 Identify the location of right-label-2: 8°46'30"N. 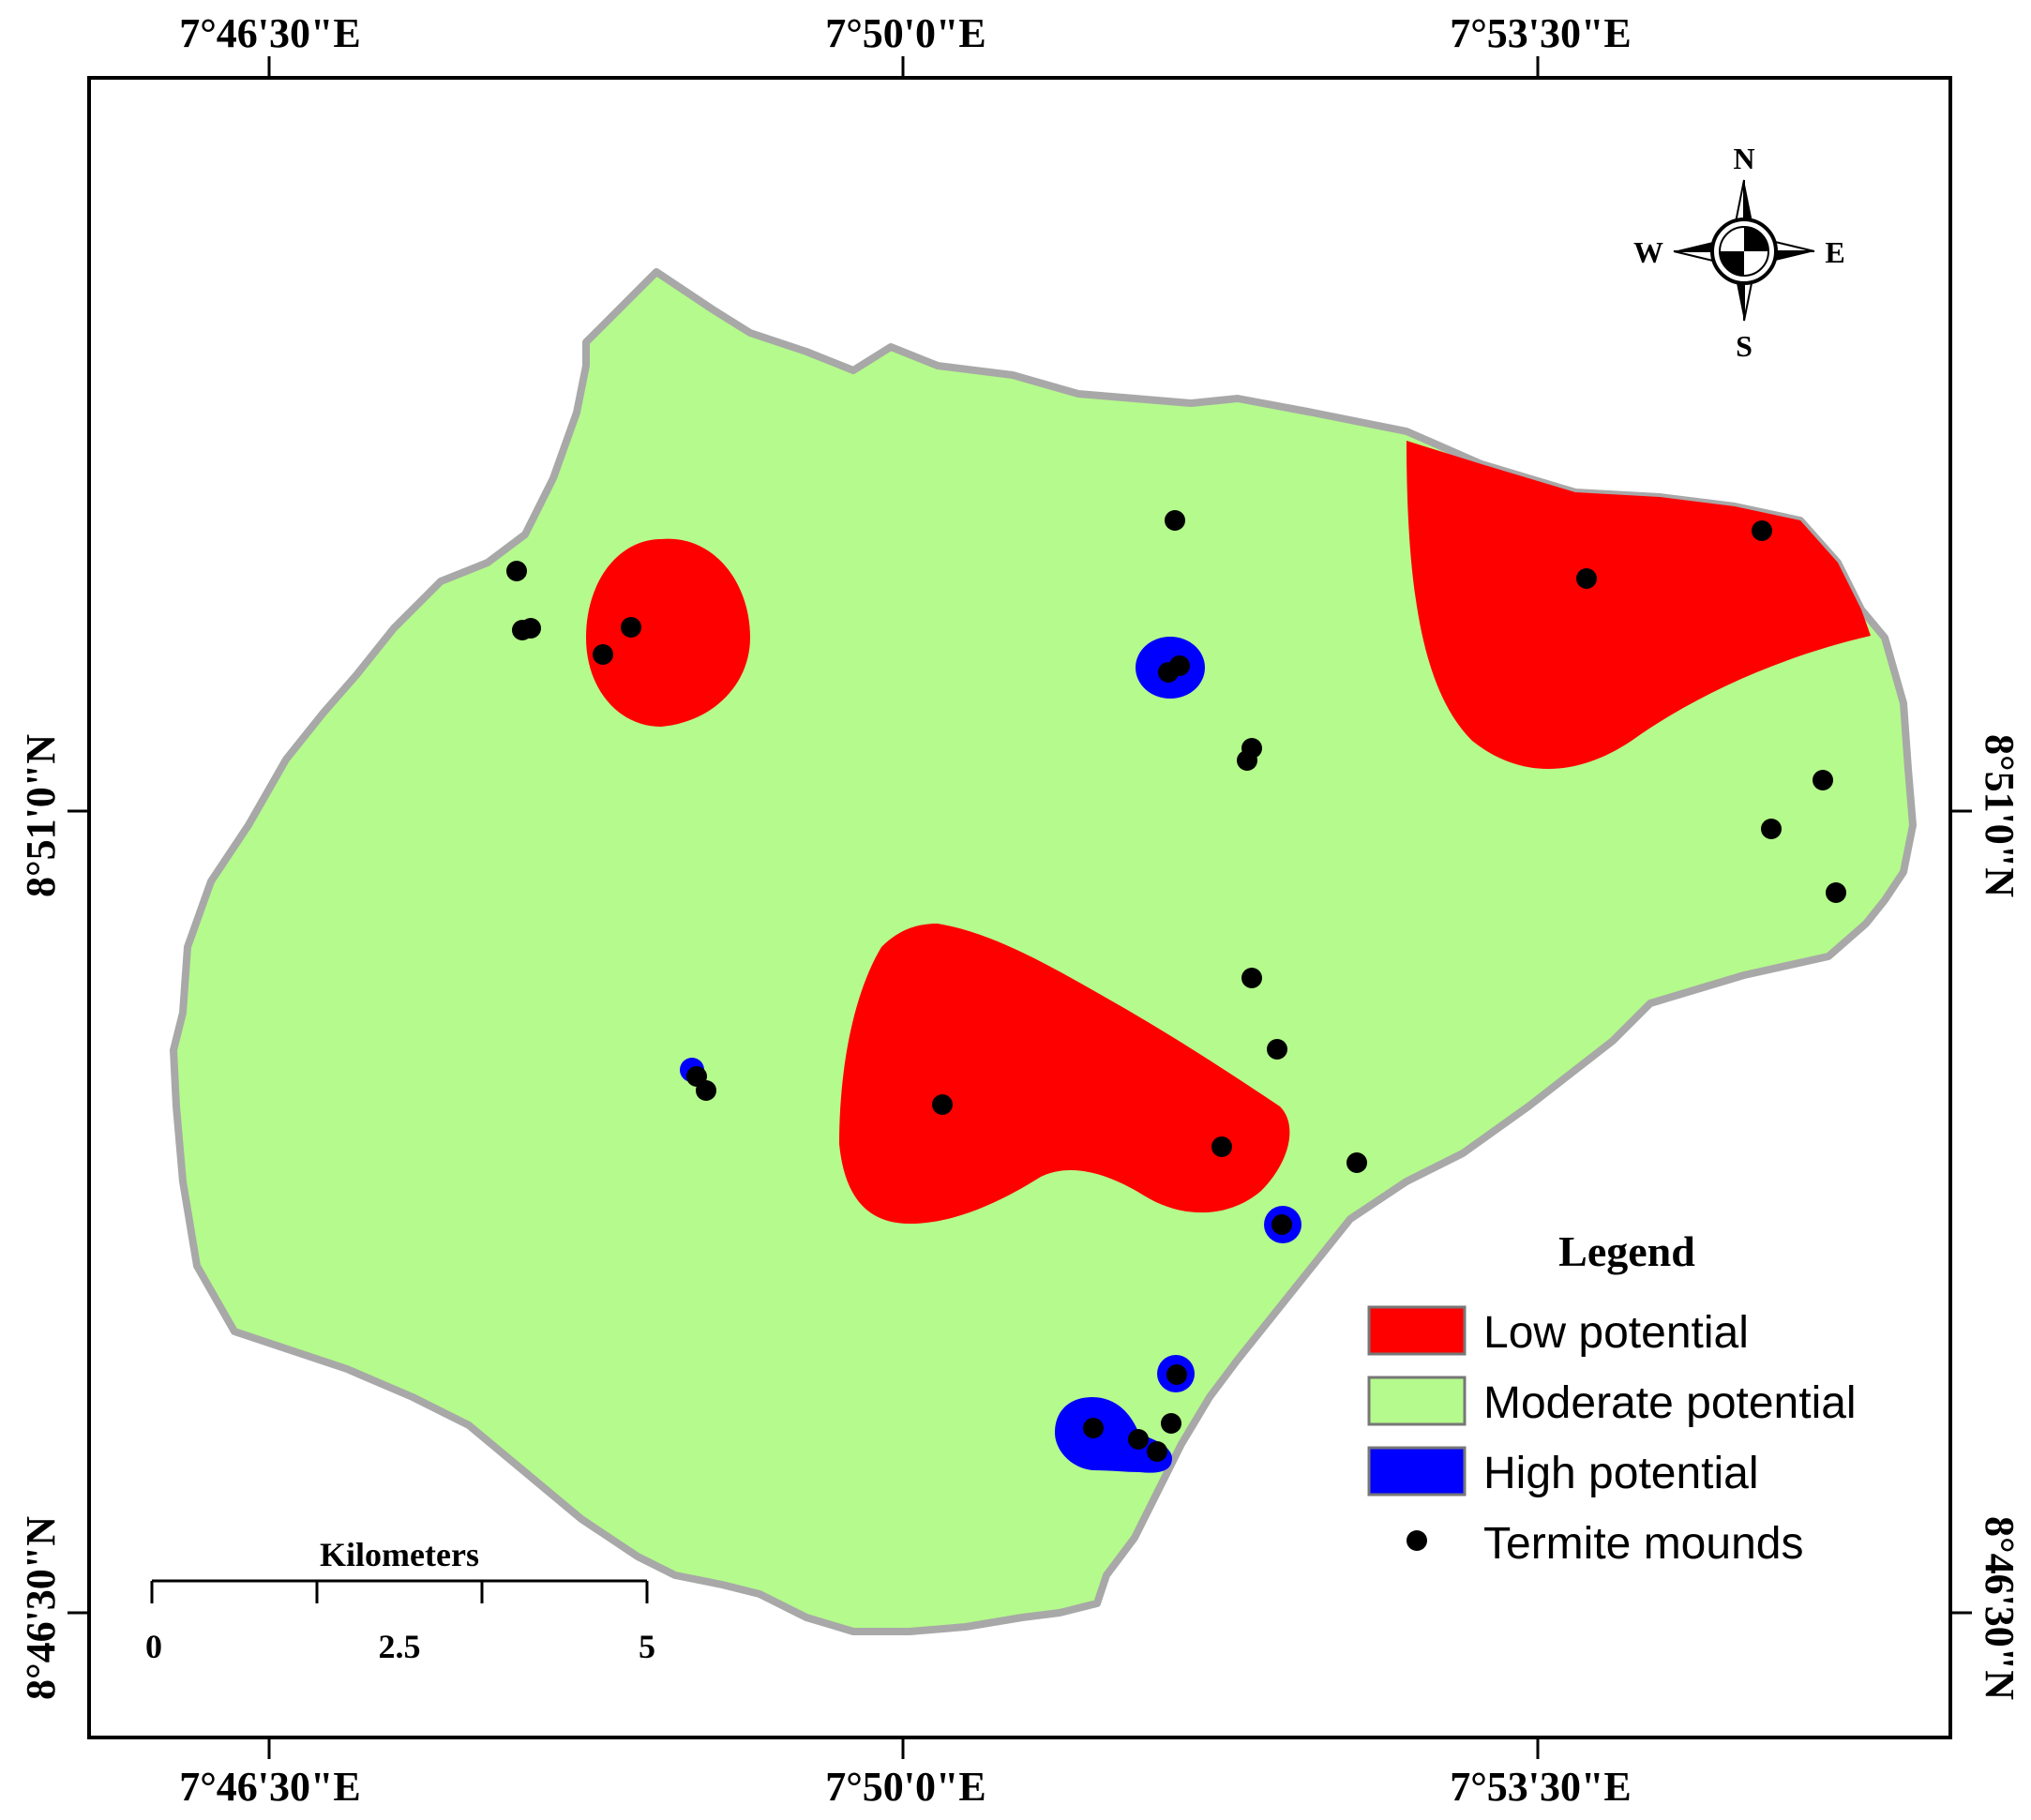
(2000, 1608).